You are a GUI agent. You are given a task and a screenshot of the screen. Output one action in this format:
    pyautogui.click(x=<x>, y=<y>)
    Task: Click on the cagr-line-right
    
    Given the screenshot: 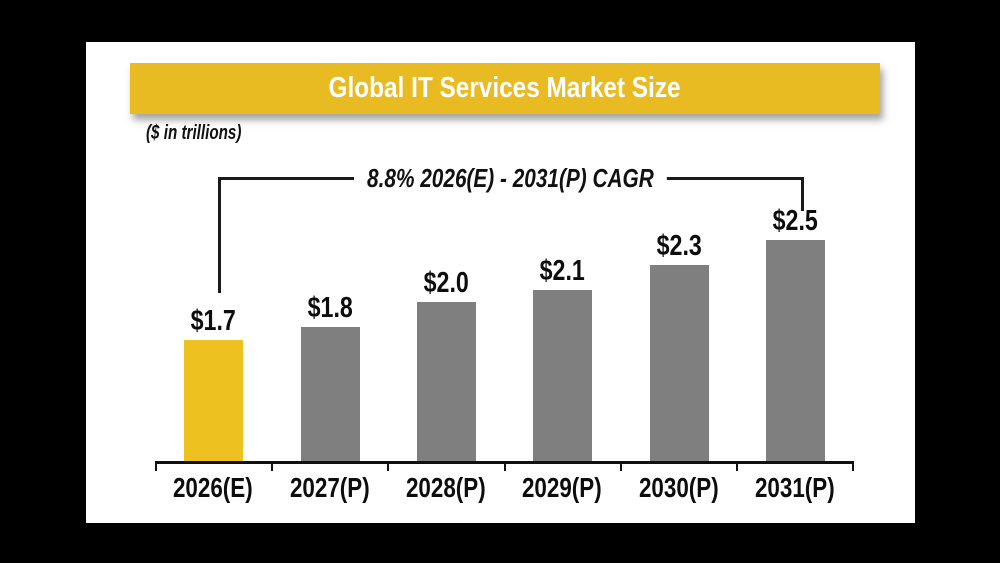 What is the action you would take?
    pyautogui.click(x=734, y=178)
    